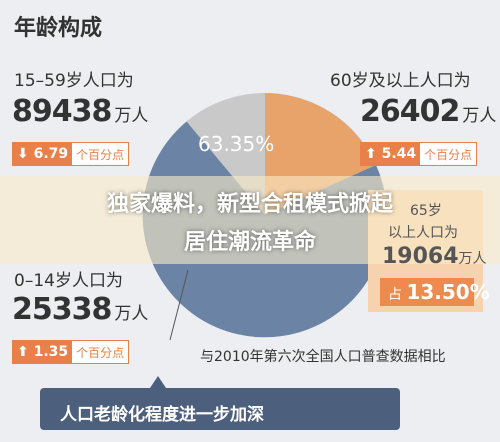 This screenshot has height=442, width=500. What do you see at coordinates (51, 352) in the screenshot?
I see `change-value: 1.35` at bounding box center [51, 352].